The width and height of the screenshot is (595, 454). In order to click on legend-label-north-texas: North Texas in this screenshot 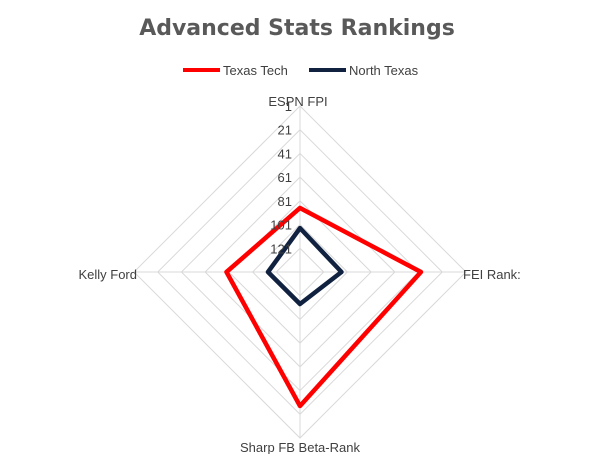, I will do `click(384, 70)`.